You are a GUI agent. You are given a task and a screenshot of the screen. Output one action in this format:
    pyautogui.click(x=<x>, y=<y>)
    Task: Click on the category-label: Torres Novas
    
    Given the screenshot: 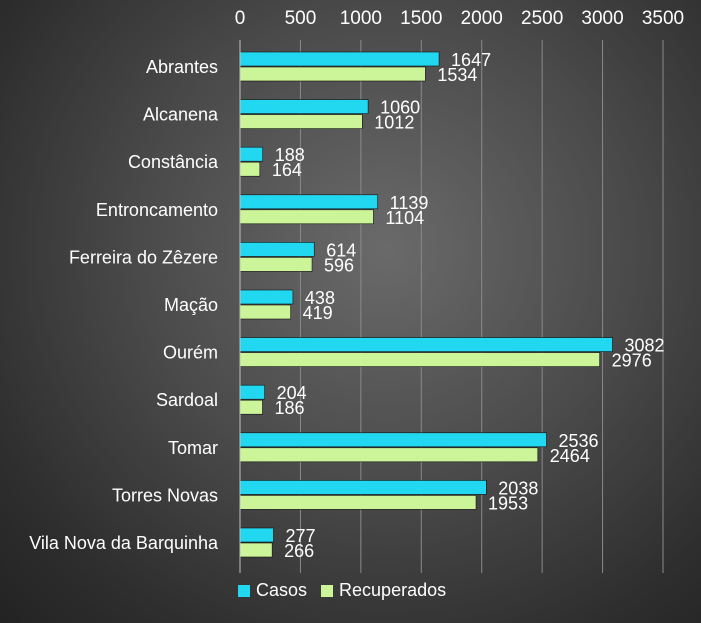 What is the action you would take?
    pyautogui.click(x=165, y=495)
    